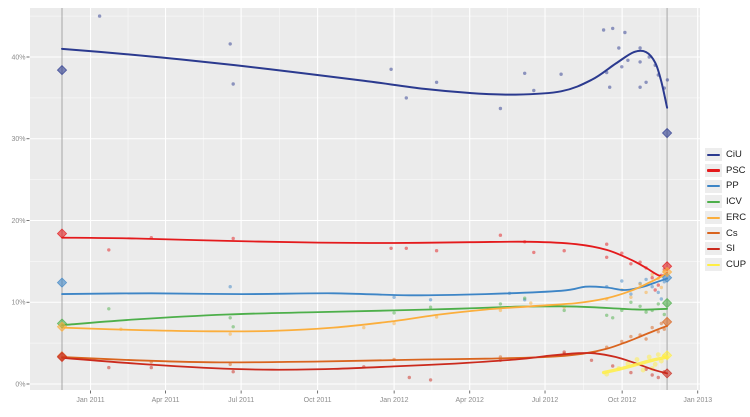 Image resolution: width=750 pixels, height=417 pixels. Describe the element at coordinates (18, 57) in the screenshot. I see `y-tick-label: 40%` at that location.